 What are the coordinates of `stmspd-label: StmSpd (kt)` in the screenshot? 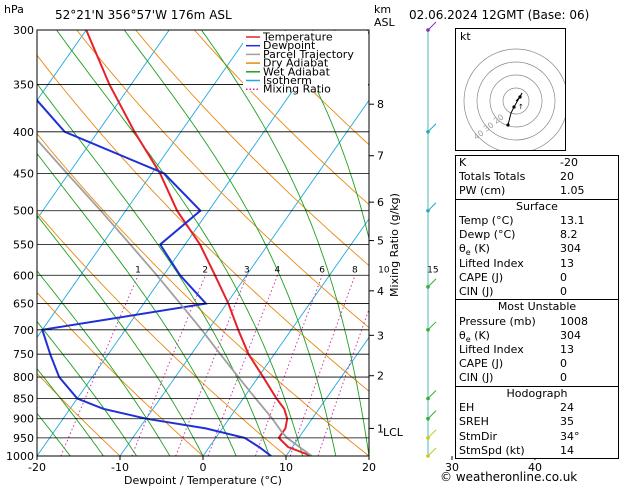 It's located at (492, 450).